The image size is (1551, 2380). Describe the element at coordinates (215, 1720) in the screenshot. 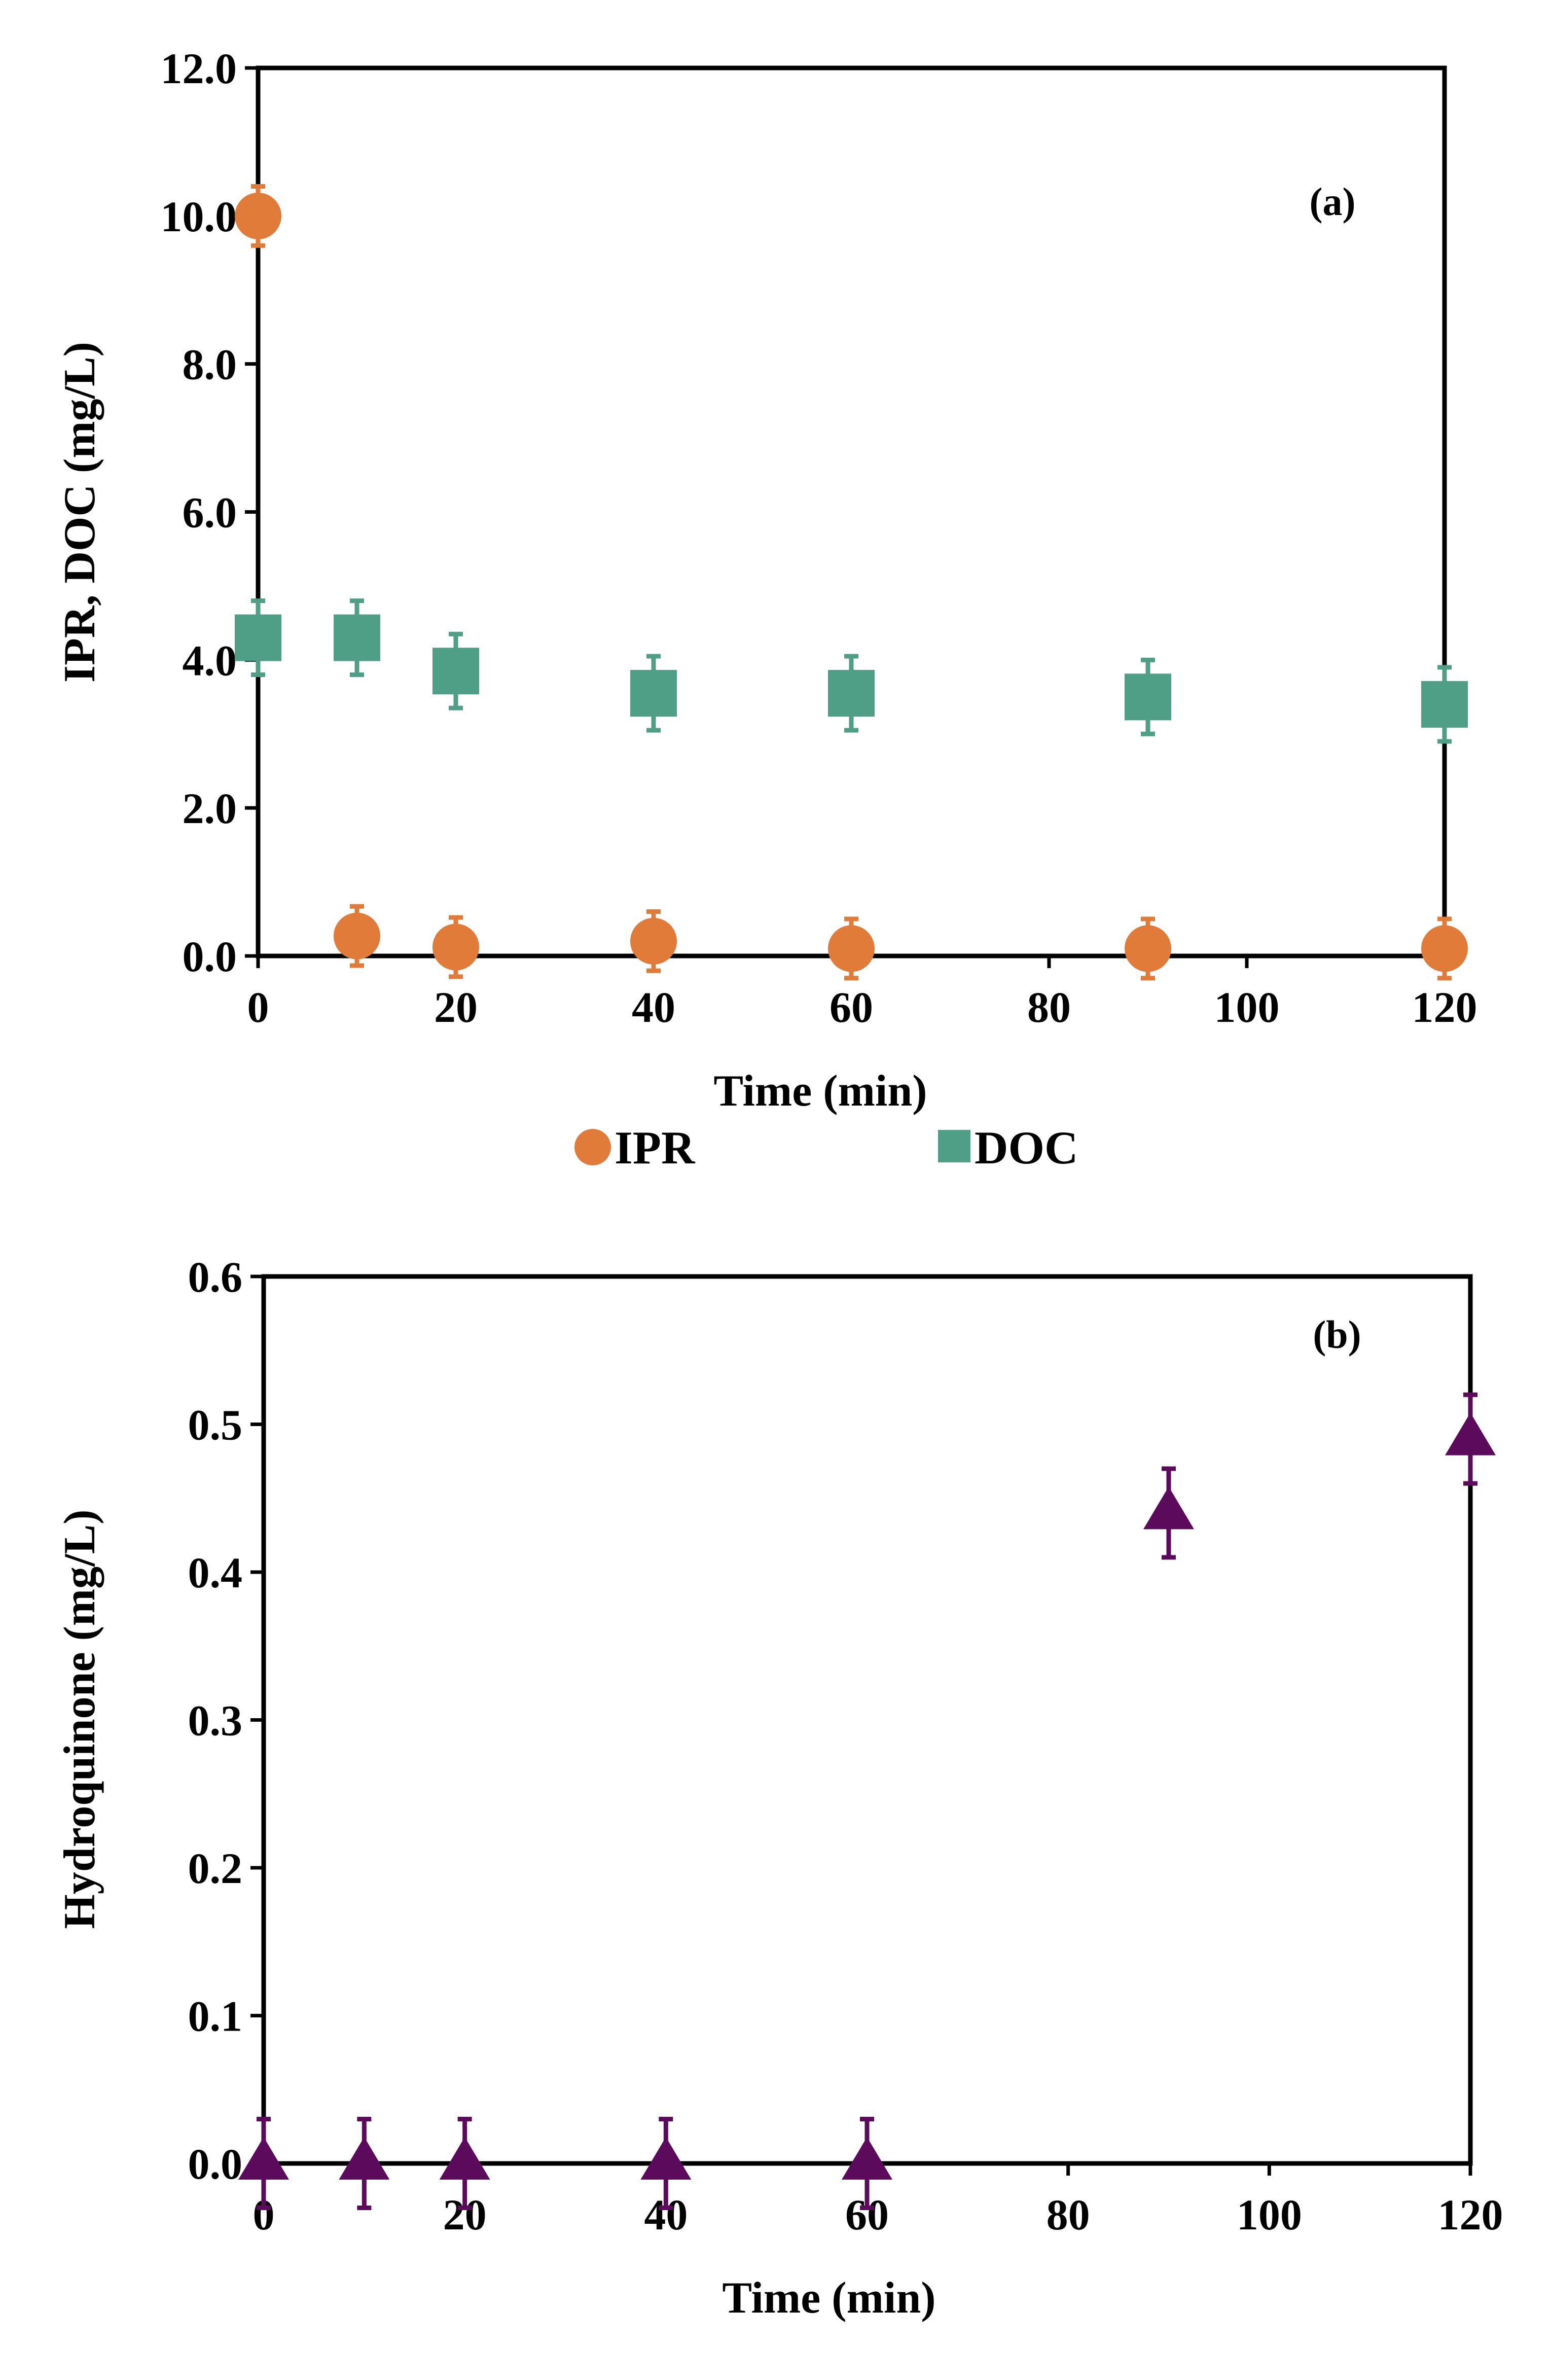

I see `chart-b-y-tick-label: 0.3` at that location.